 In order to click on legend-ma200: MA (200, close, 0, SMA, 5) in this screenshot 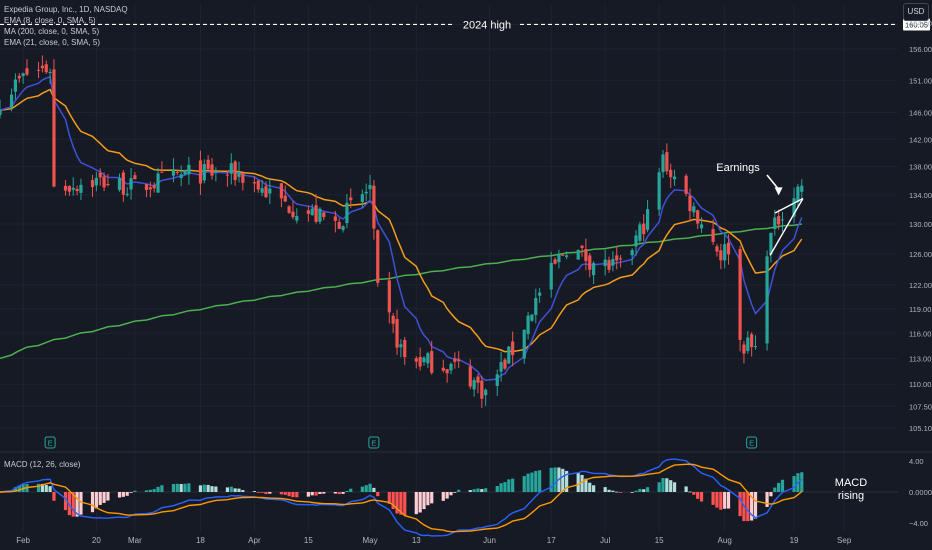, I will do `click(52, 31)`.